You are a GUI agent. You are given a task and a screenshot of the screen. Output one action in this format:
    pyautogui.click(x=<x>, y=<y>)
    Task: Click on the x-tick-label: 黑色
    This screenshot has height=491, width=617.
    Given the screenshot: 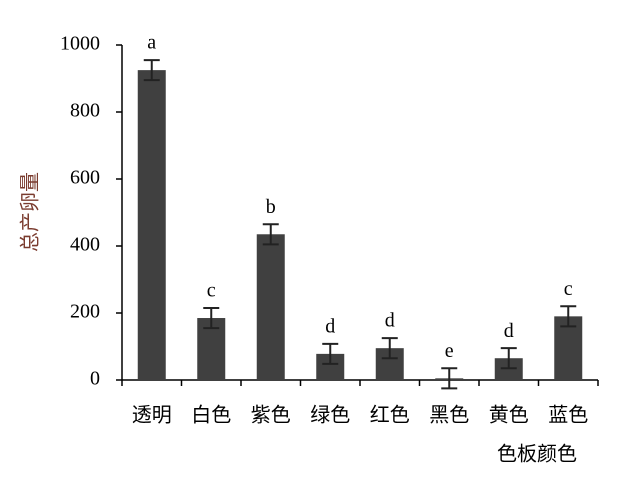 What is the action you would take?
    pyautogui.click(x=449, y=415)
    